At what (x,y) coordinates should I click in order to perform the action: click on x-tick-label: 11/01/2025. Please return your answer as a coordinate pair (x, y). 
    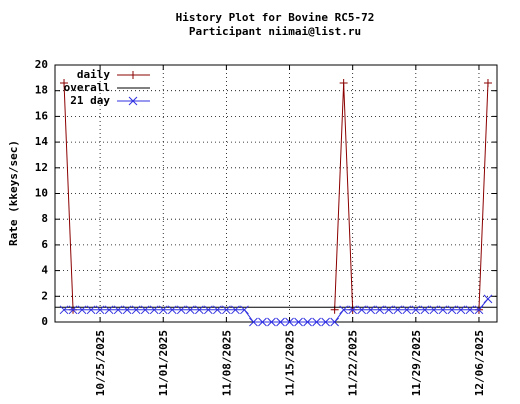
    Looking at the image, I should click on (163, 363).